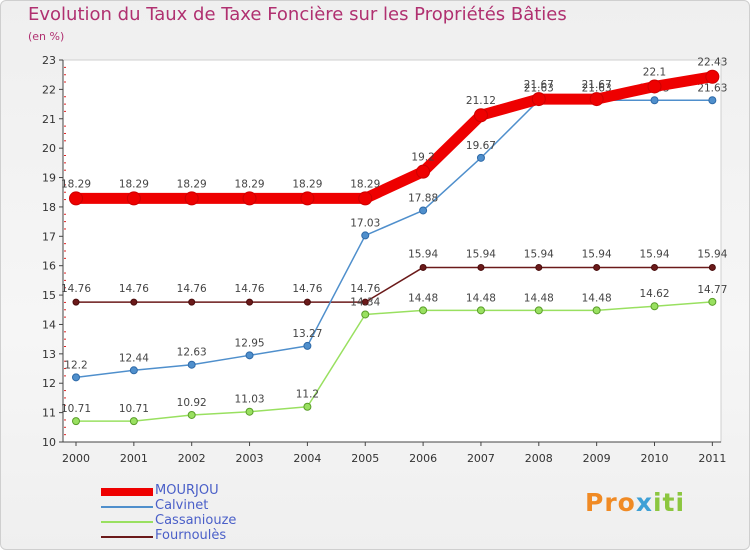  I want to click on y-tick-label: 21, so click(49, 119).